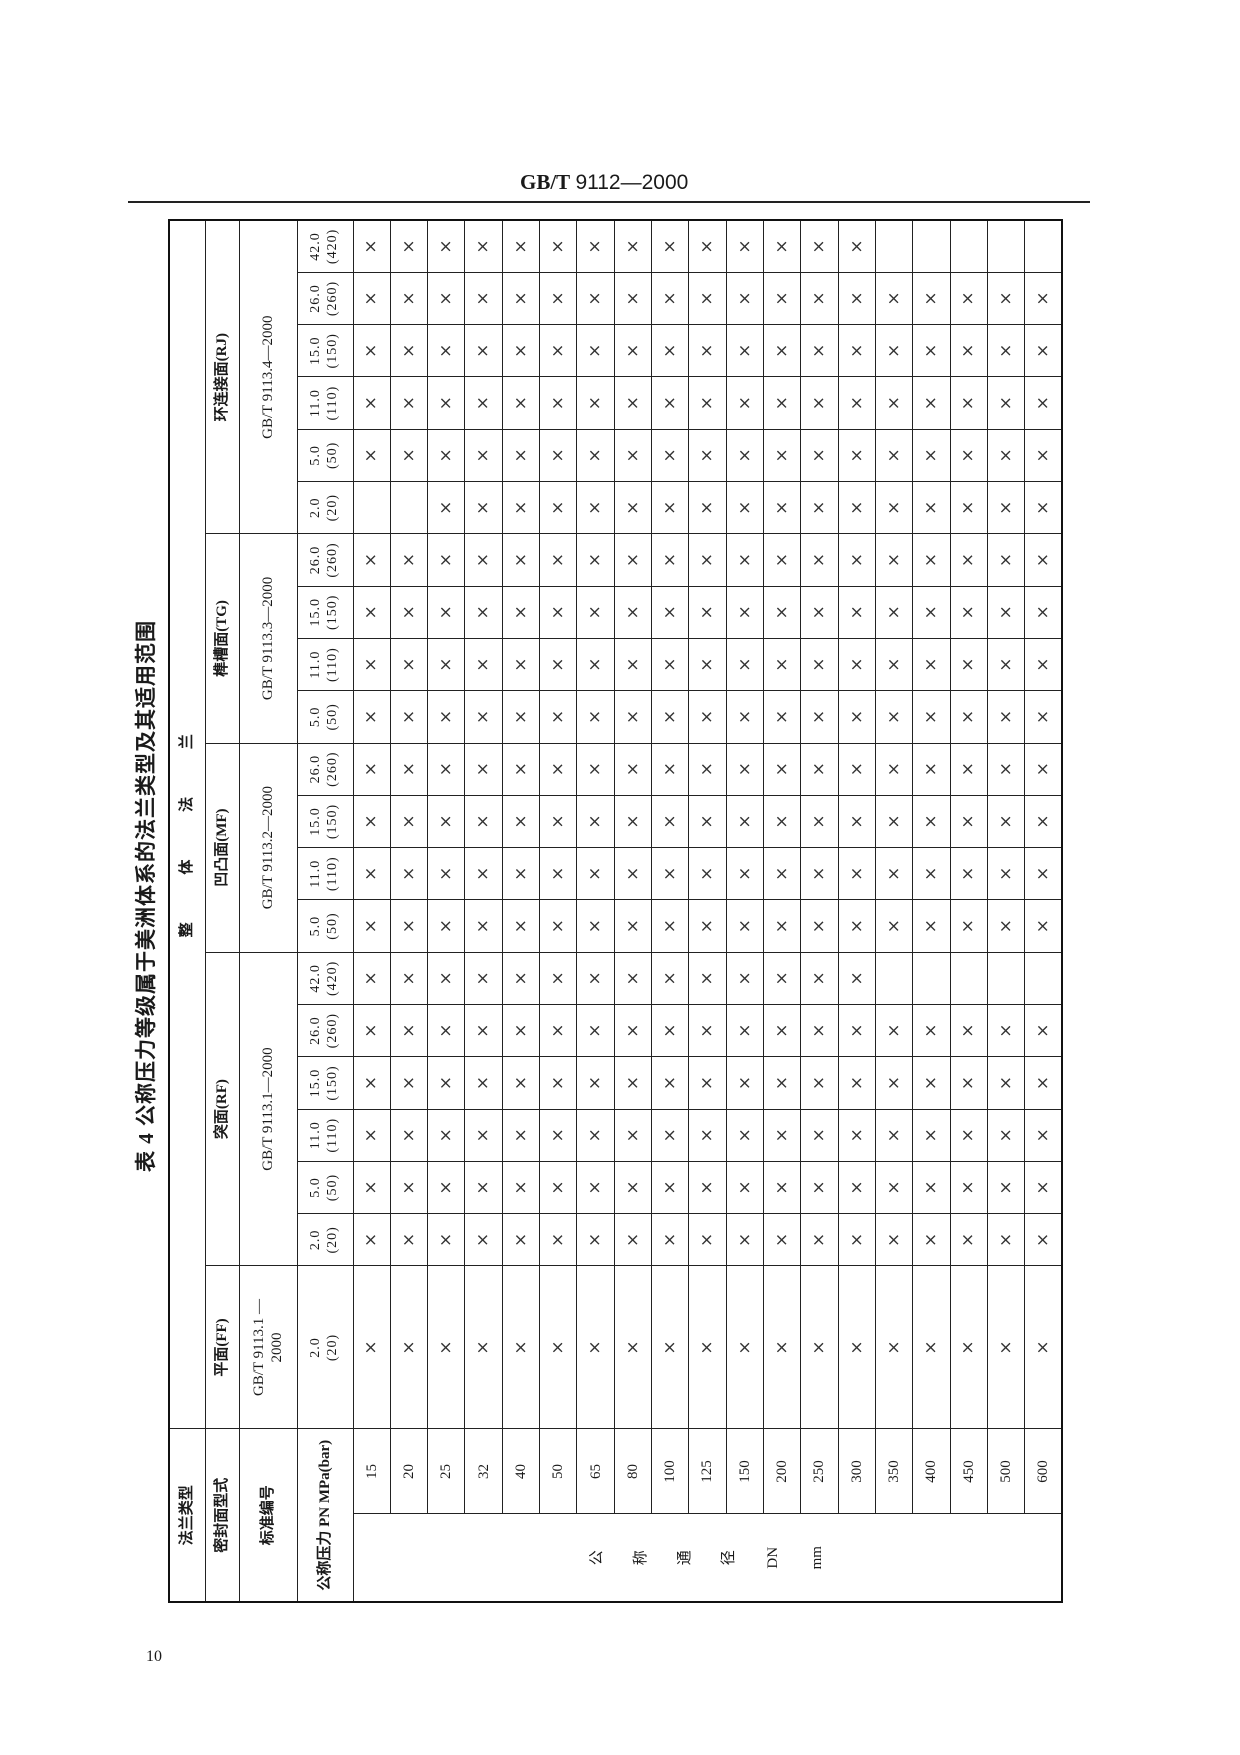 The height and width of the screenshot is (1755, 1240). What do you see at coordinates (1043, 911) in the screenshot?
I see `table-row: 600 × × × × × × × × × × × × × × × × × × ×` at bounding box center [1043, 911].